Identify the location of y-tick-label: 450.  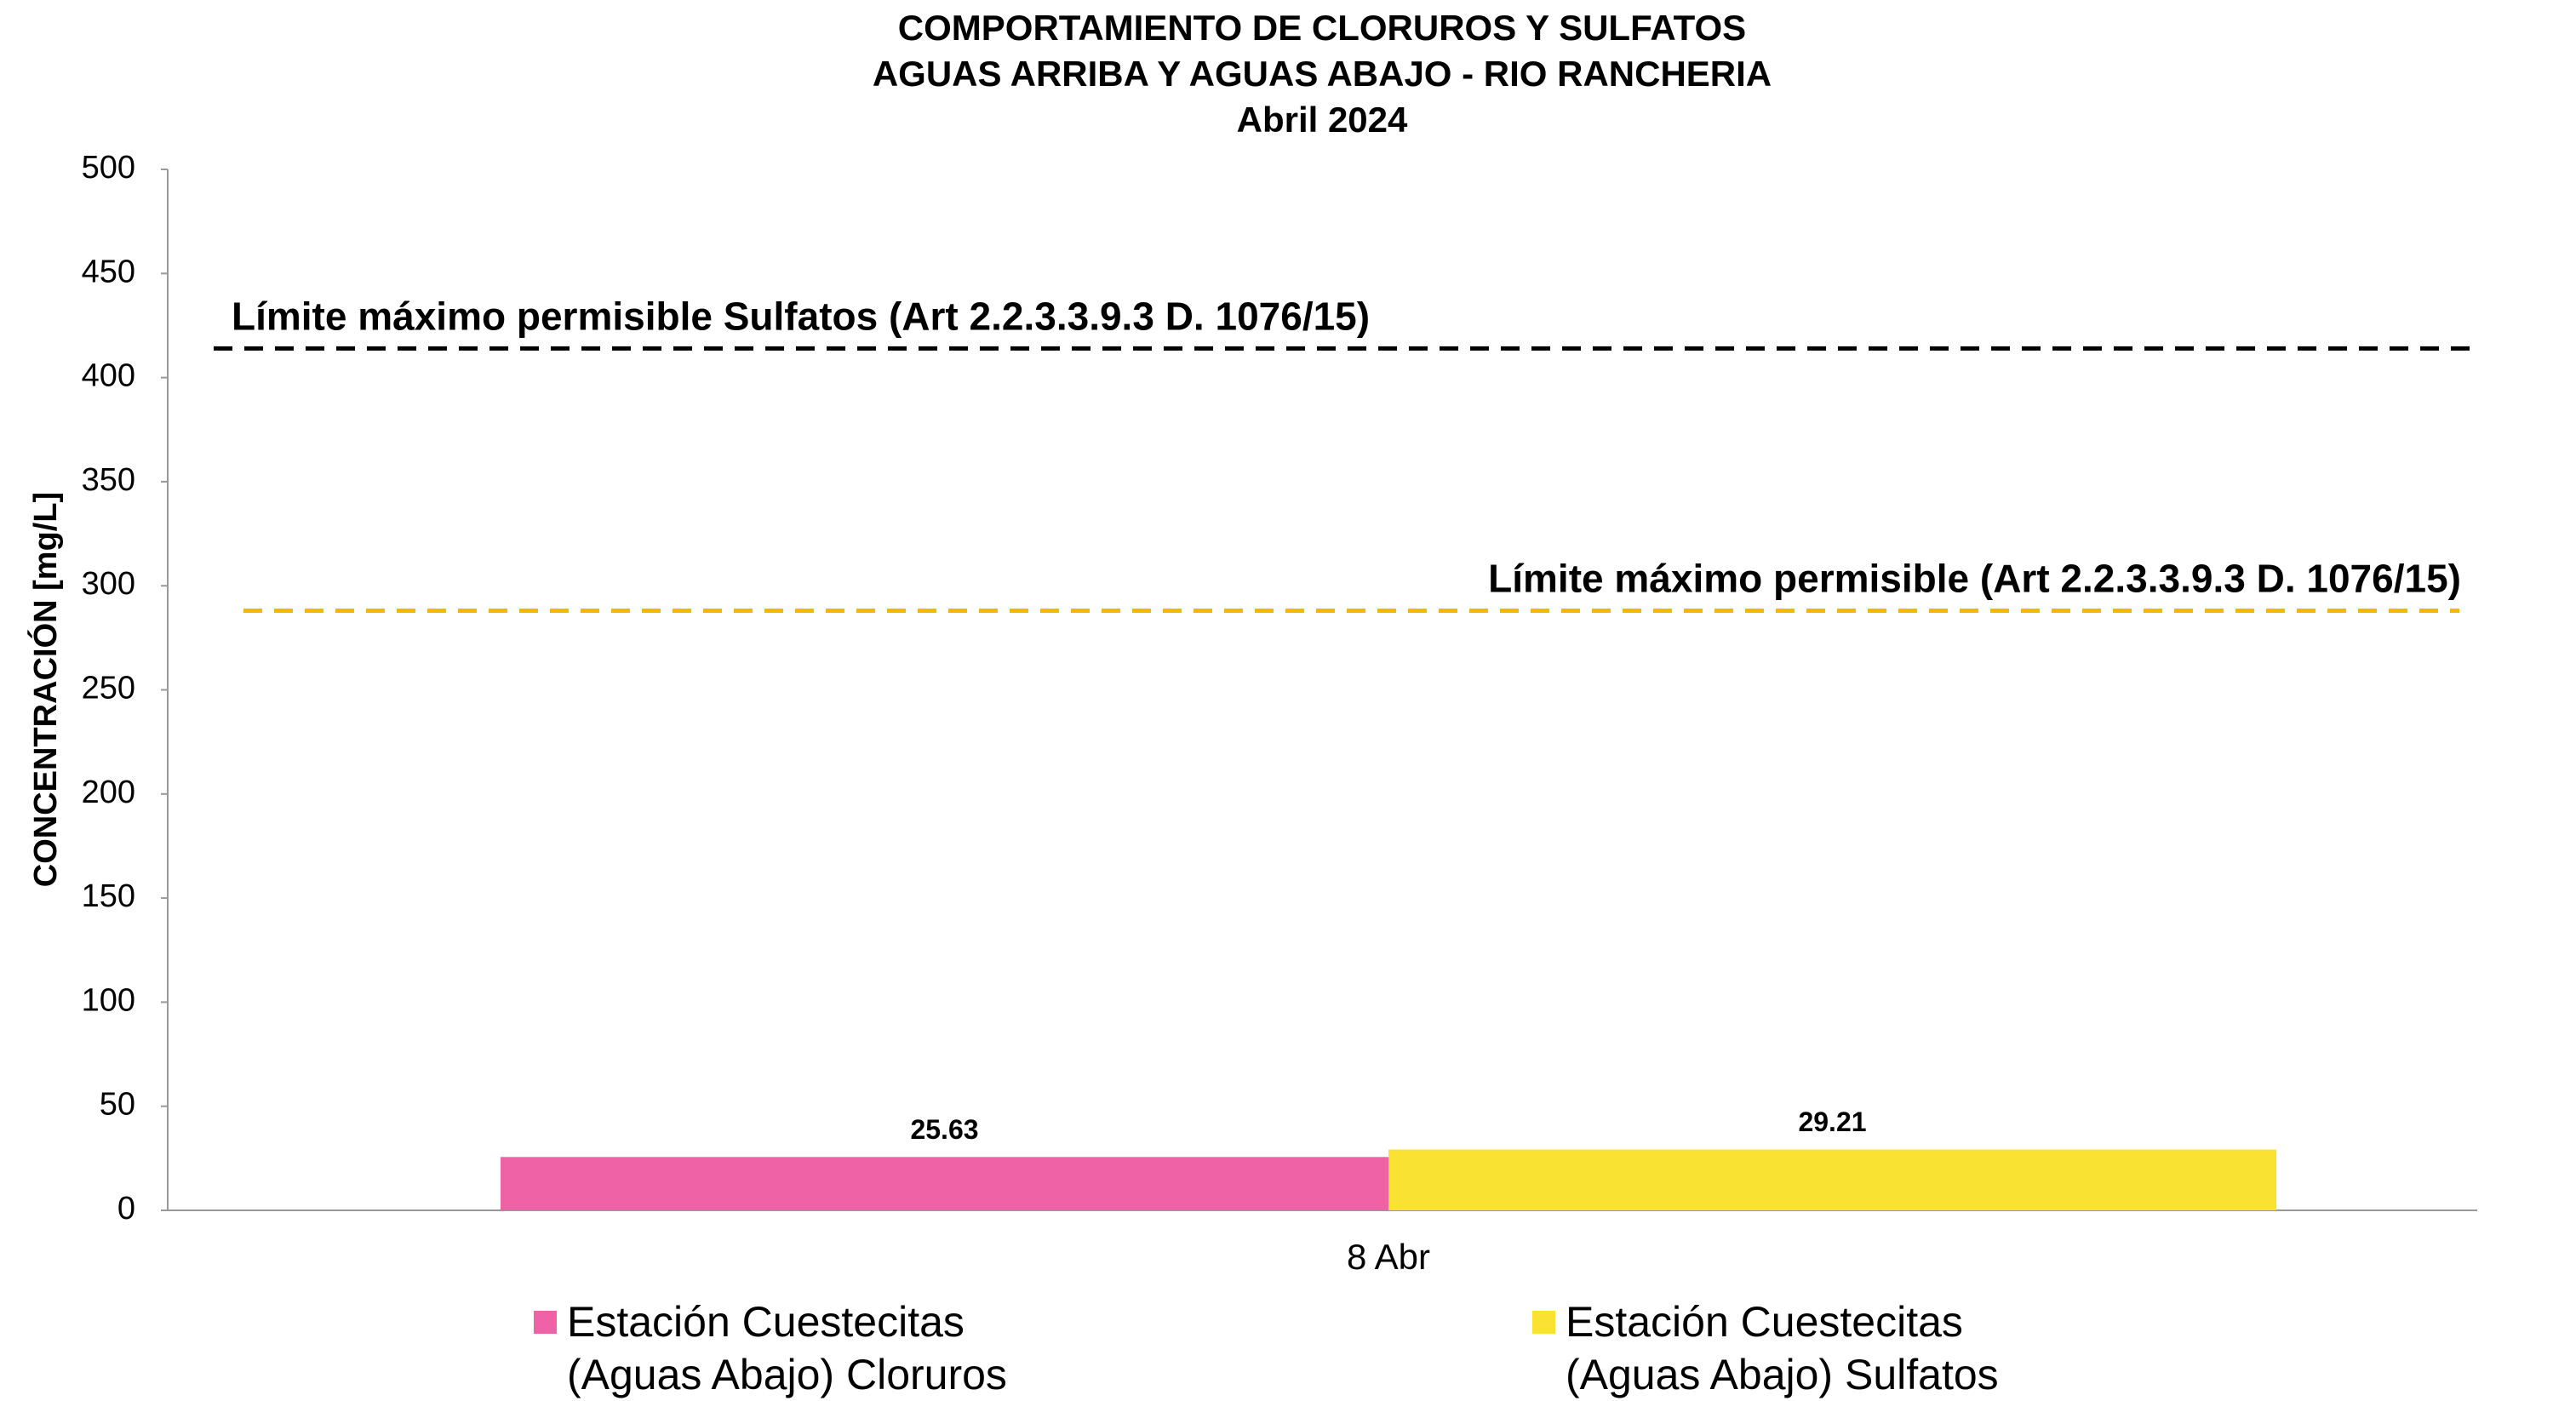
(108, 271).